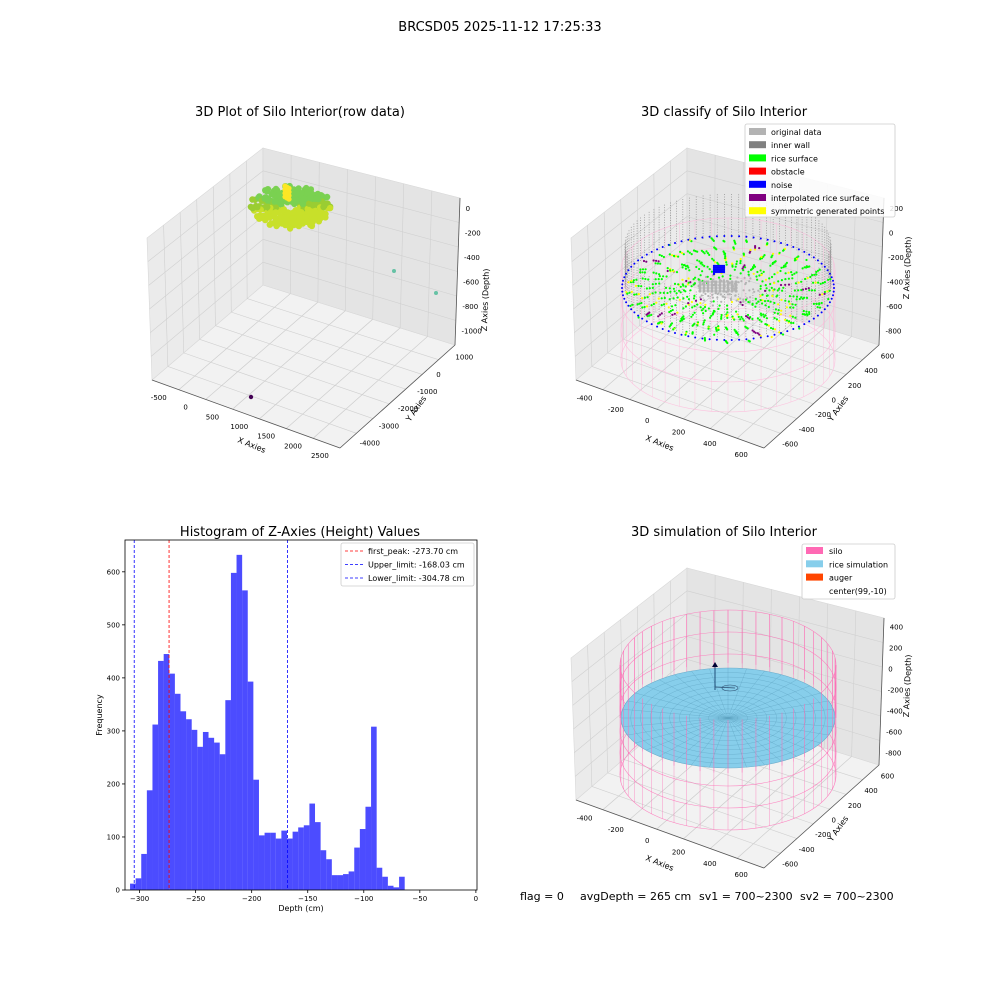  Describe the element at coordinates (630, 239) in the screenshot. I see `left-grid-z` at that location.